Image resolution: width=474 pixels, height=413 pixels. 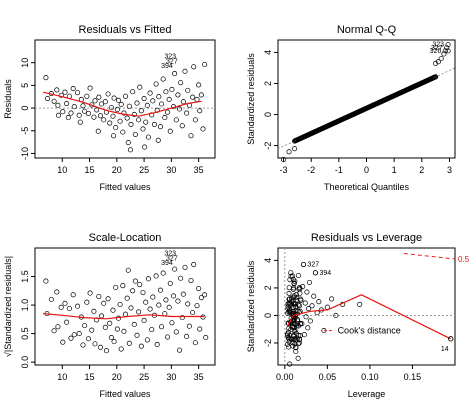 I want to click on normal-qq-x-tick-label: 2, so click(x=421, y=170).